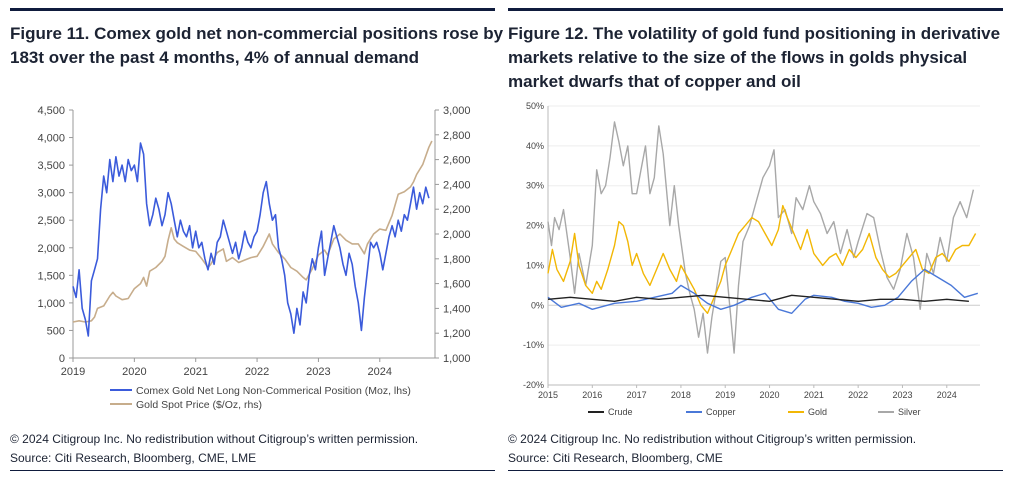 Image resolution: width=1024 pixels, height=480 pixels. Describe the element at coordinates (535, 146) in the screenshot. I see `y-tick-label: 40%` at that location.